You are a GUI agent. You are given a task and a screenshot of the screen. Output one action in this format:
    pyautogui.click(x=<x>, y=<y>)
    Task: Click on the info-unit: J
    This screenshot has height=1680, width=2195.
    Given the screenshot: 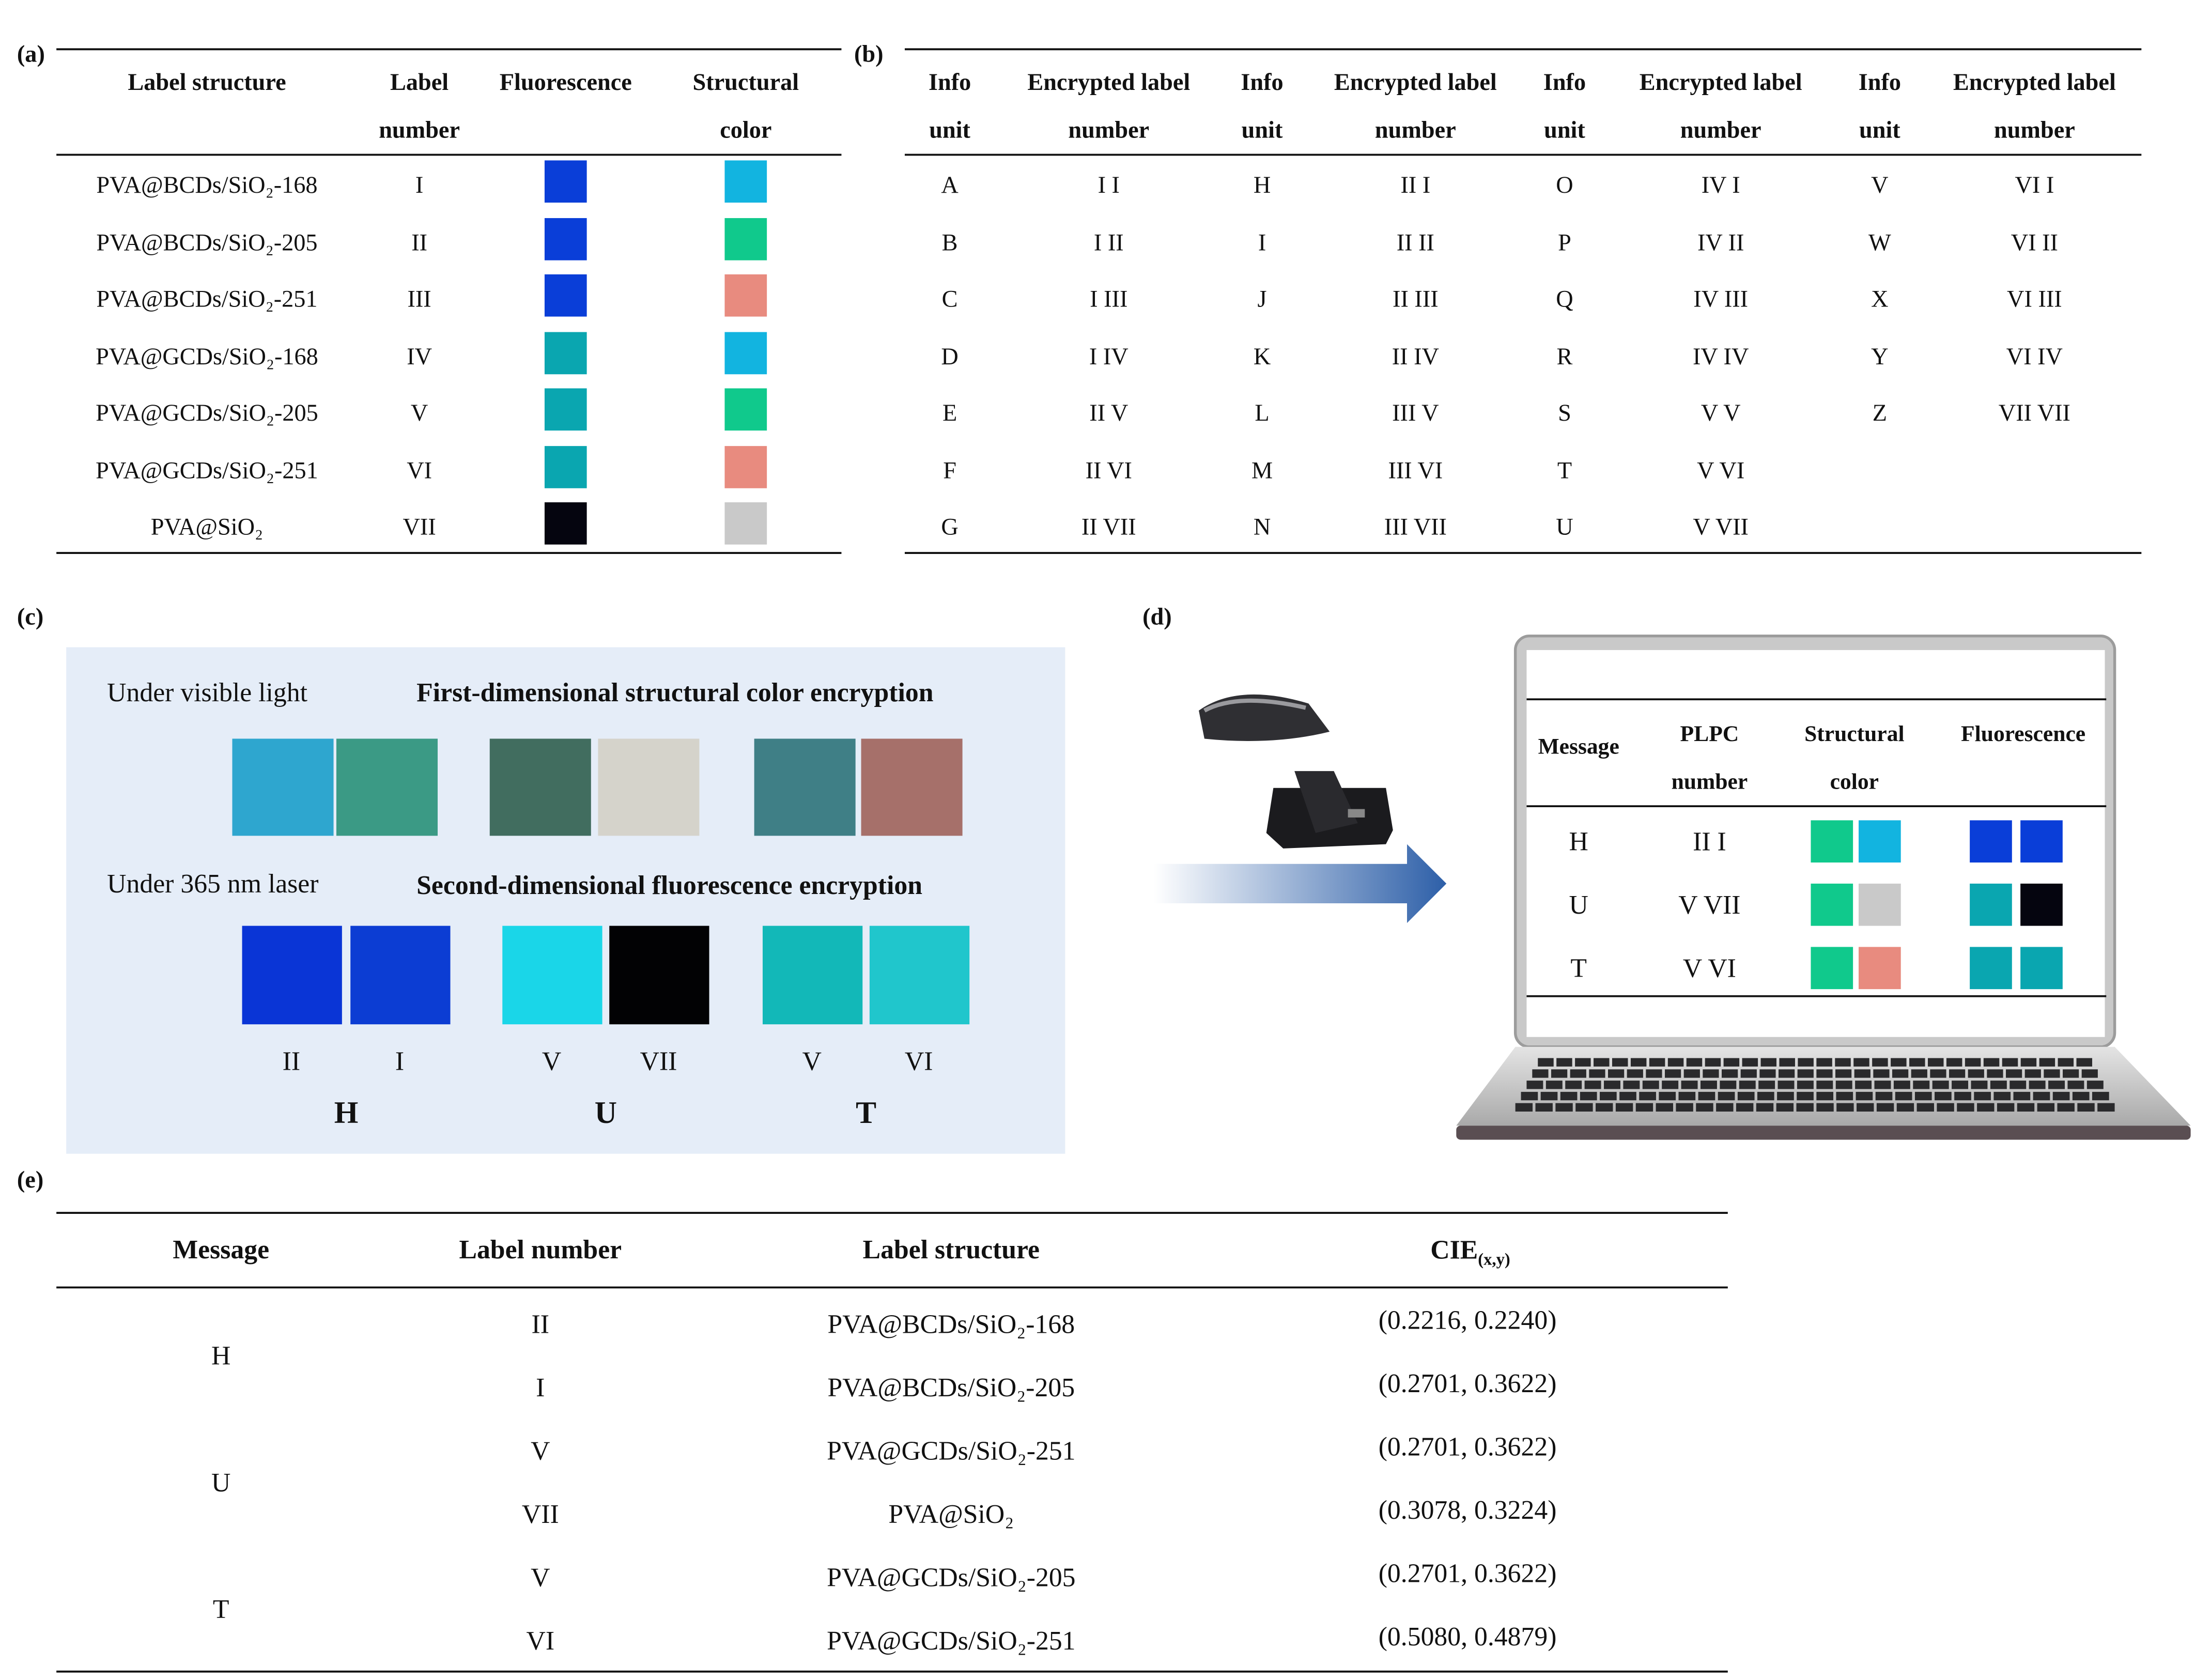 What is the action you would take?
    pyautogui.click(x=1262, y=299)
    